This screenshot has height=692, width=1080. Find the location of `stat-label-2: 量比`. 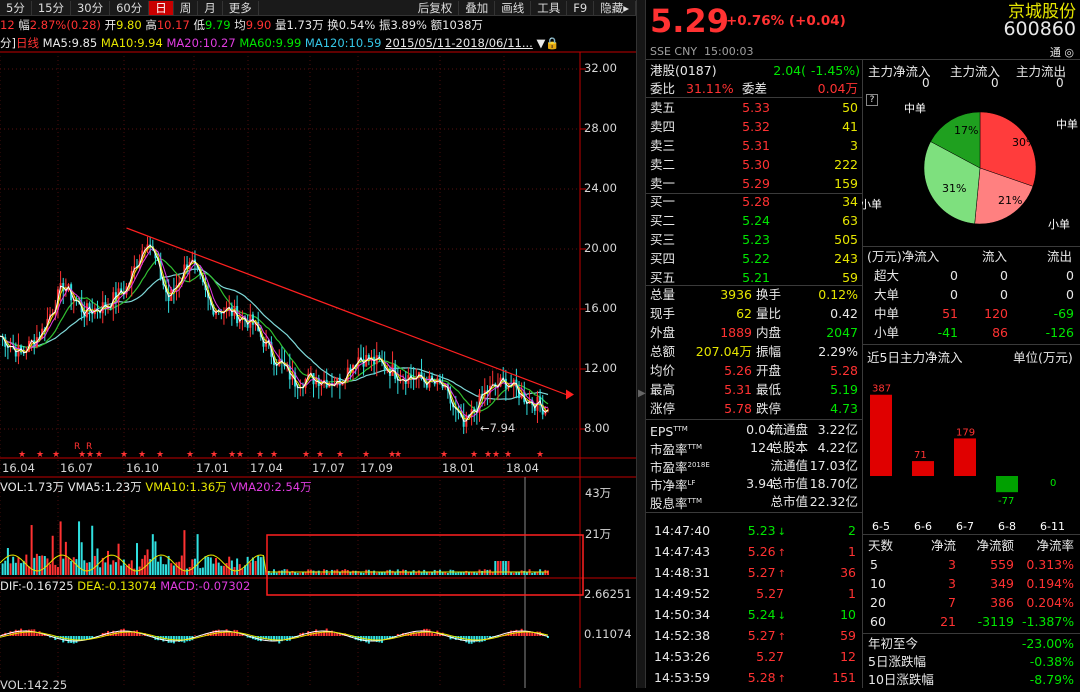

stat-label-2: 量比 is located at coordinates (768, 313).